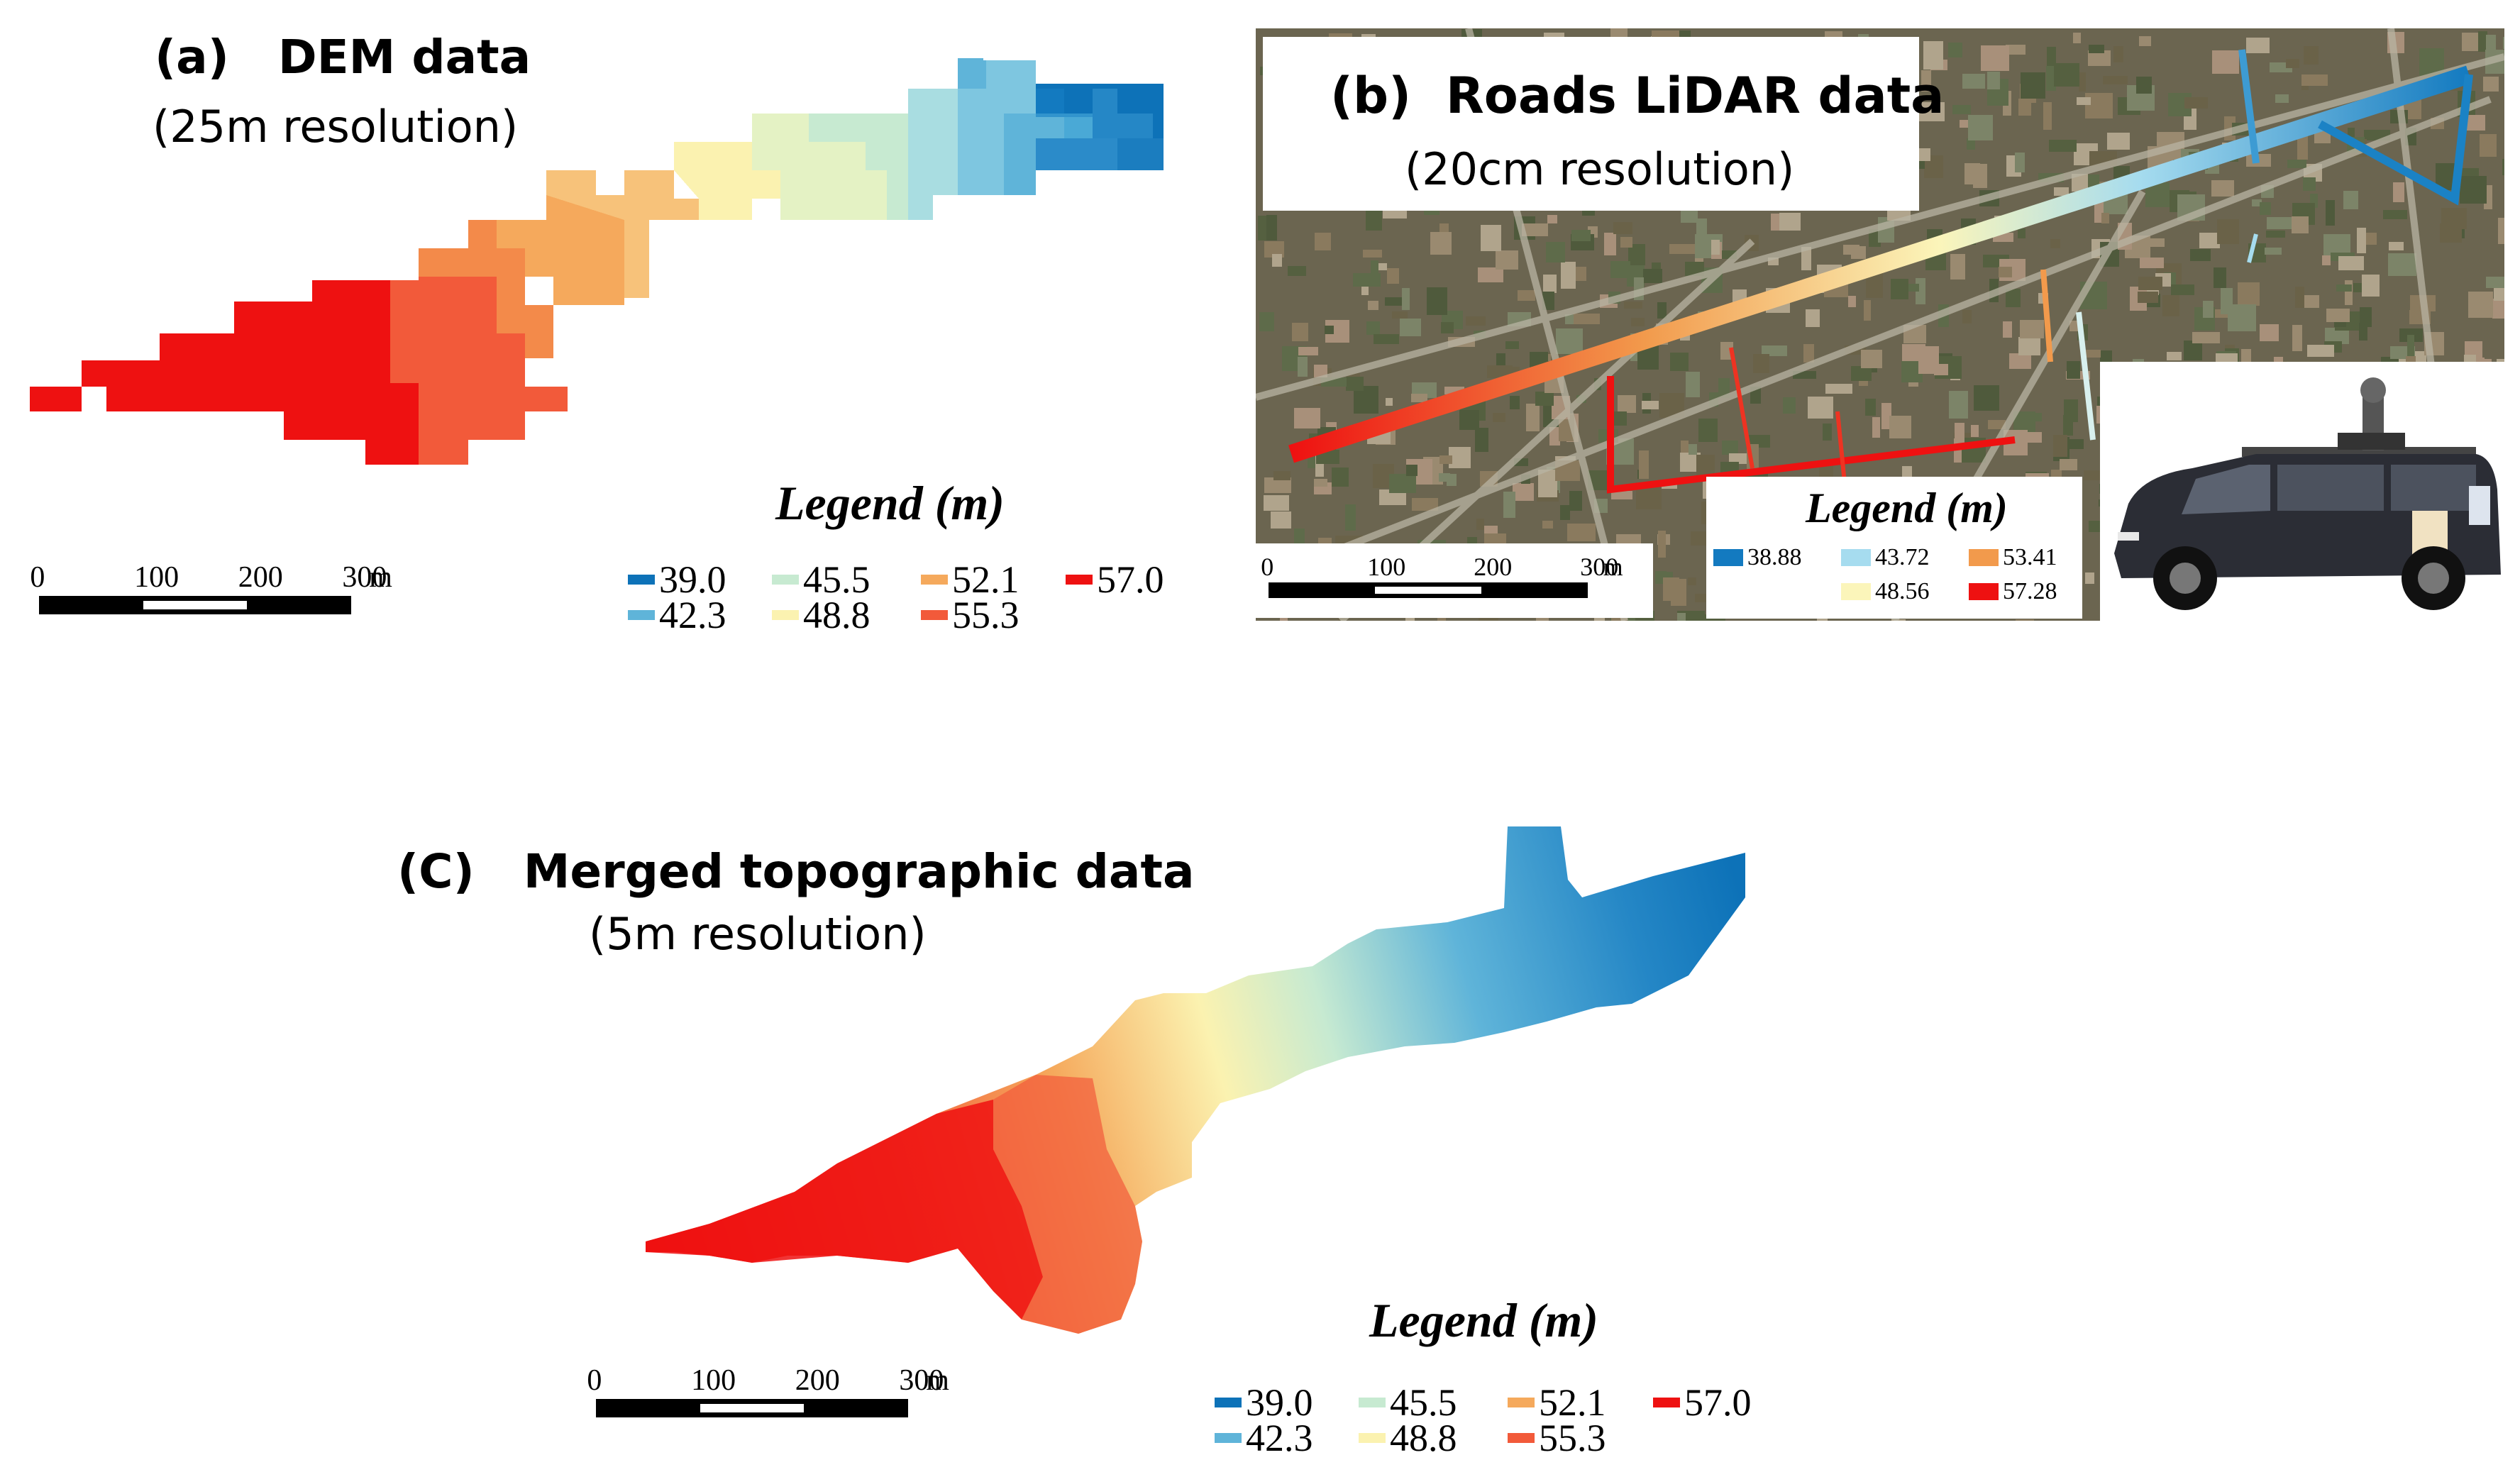  Describe the element at coordinates (1195, 1080) in the screenshot. I see `panel-c-merged-raster` at that location.